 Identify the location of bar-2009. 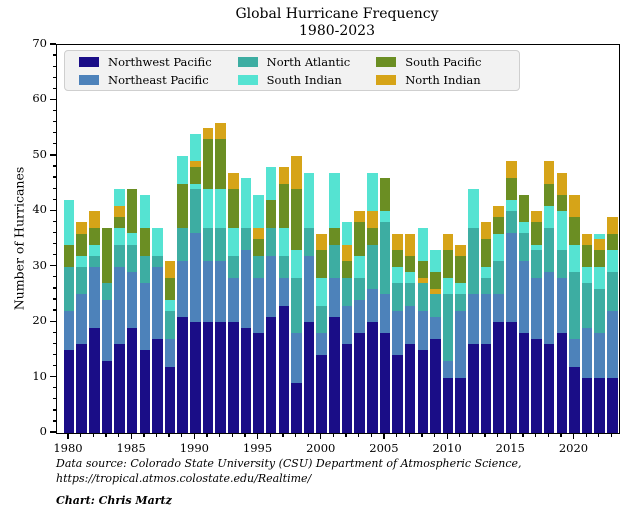
(435, 341).